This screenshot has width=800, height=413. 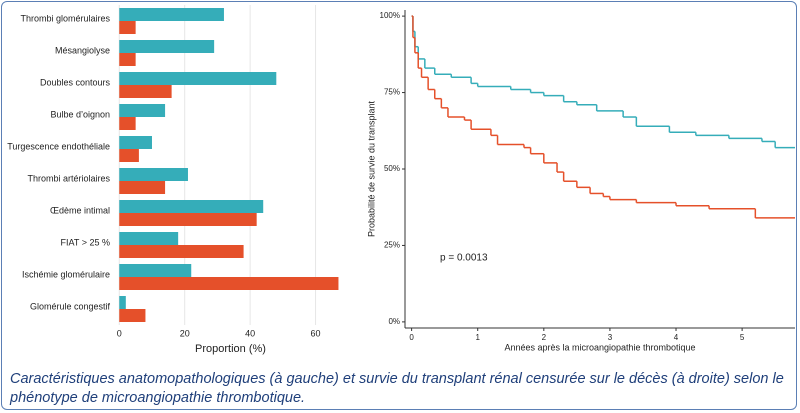 I want to click on y-tick-label: 50%, so click(x=392, y=168).